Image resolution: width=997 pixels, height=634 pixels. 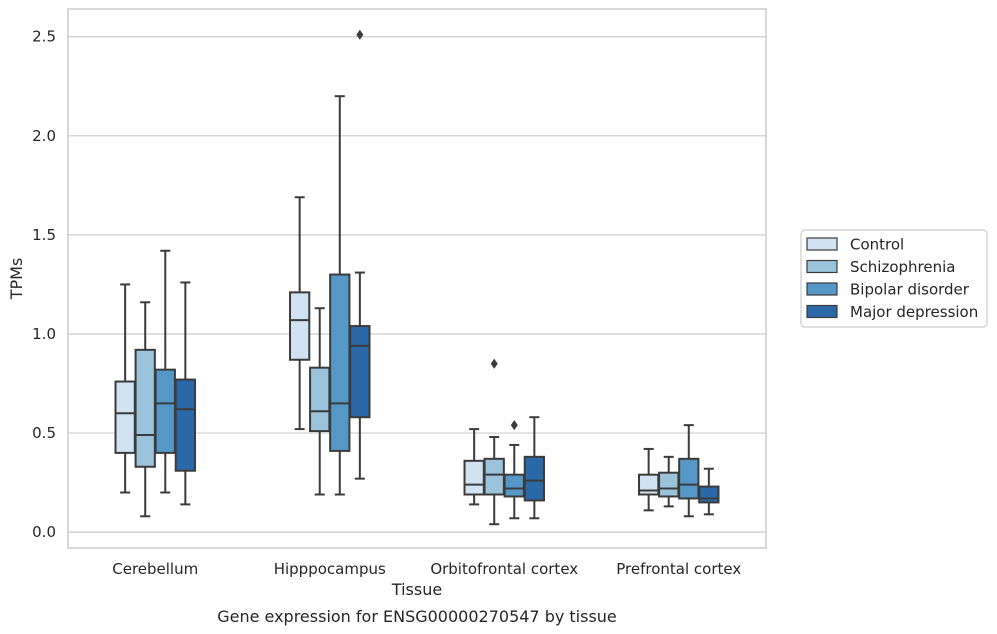 I want to click on legend-item: Control, so click(x=855, y=245).